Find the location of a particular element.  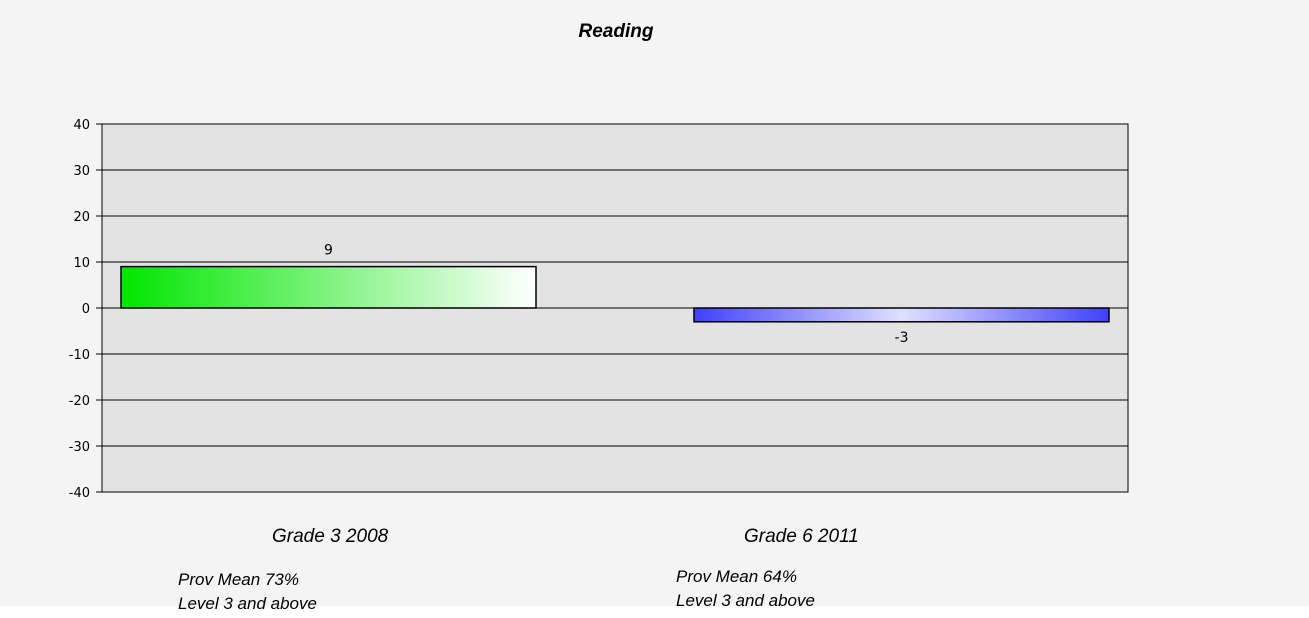

category-label: Grade 6 2011 is located at coordinates (801, 536).